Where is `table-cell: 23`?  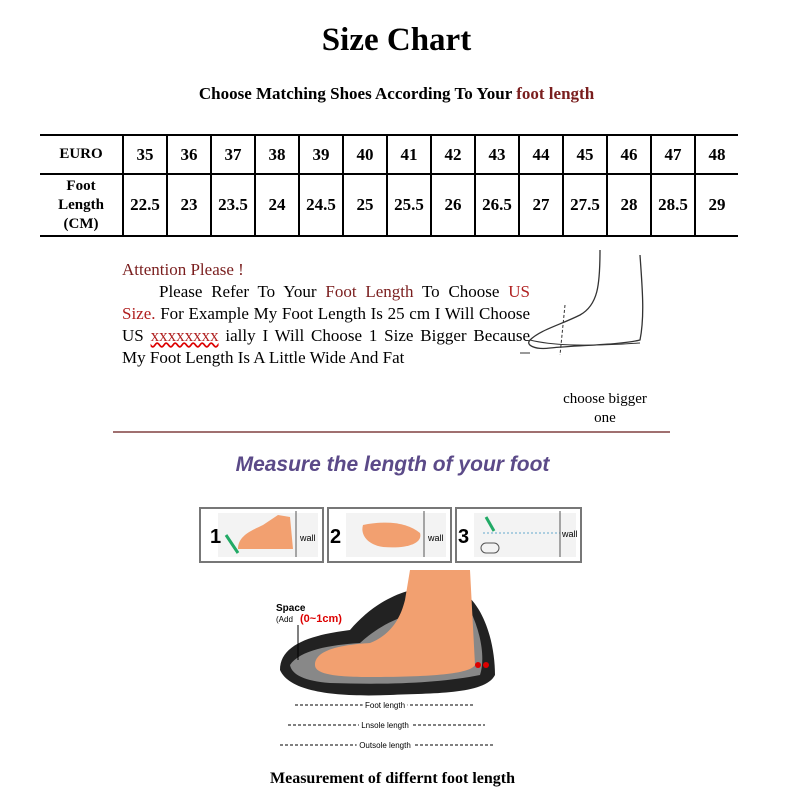
table-cell: 23 is located at coordinates (189, 205).